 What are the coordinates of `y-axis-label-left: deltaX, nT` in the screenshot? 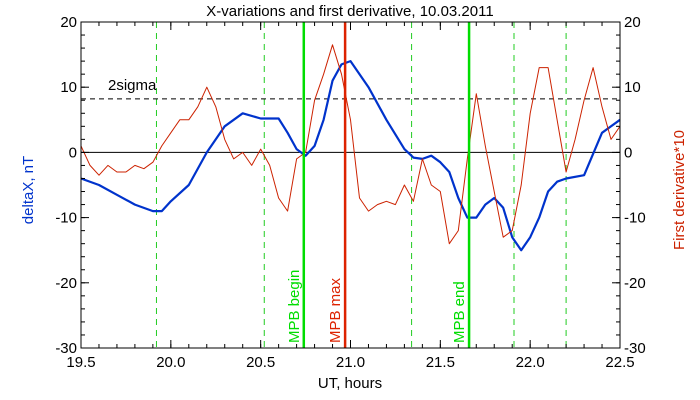 It's located at (28, 190).